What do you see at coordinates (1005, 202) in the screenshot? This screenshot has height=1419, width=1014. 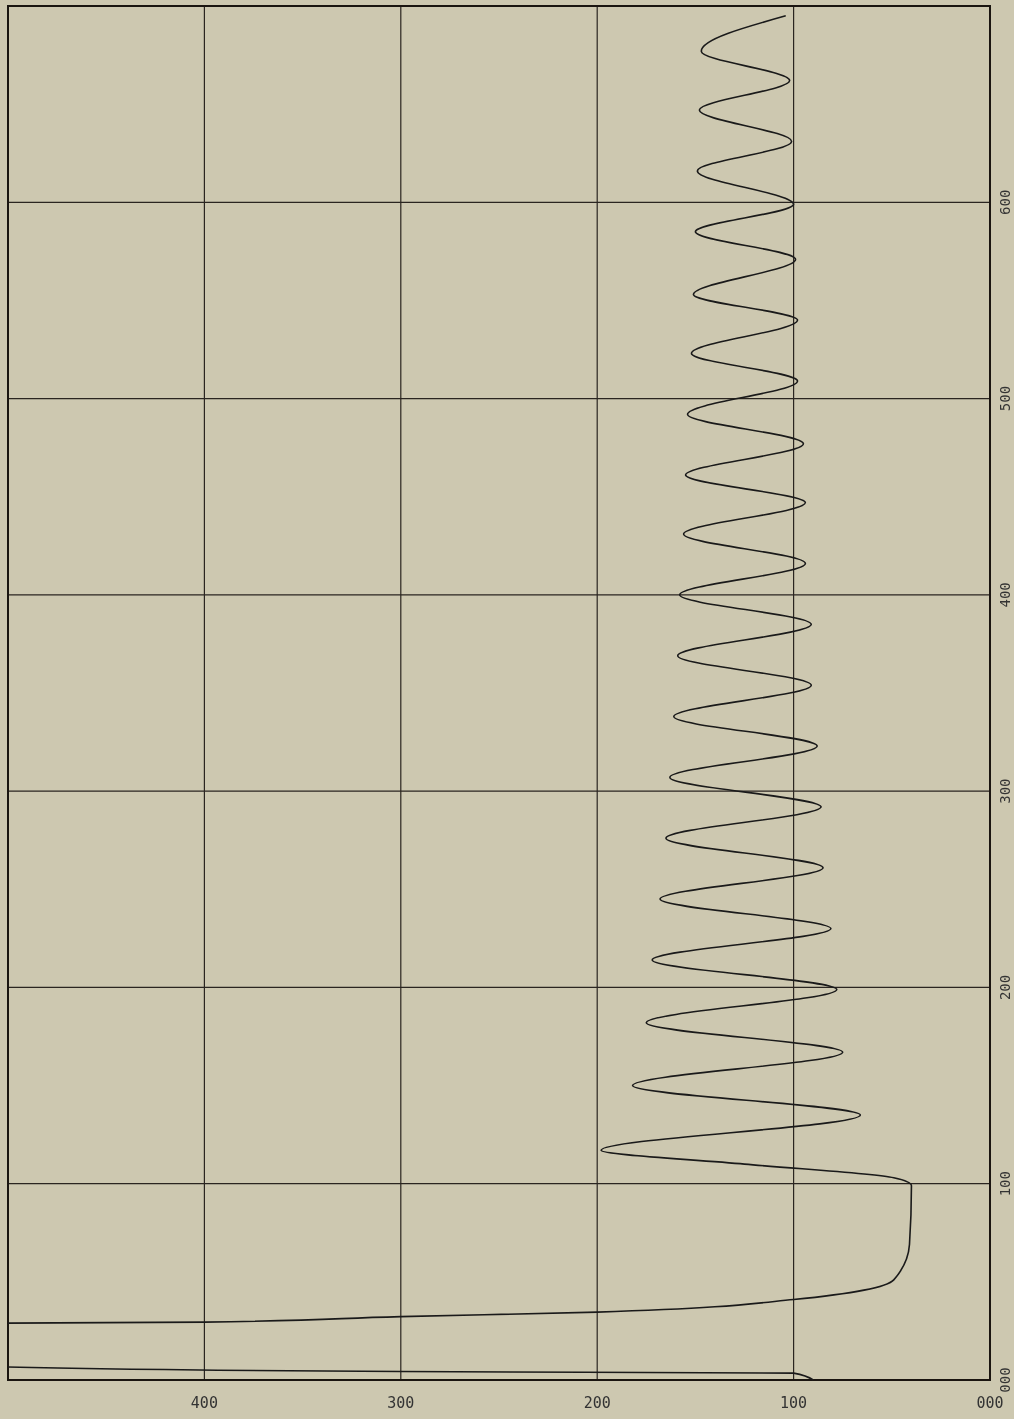 I see `y-tick-label: 600` at bounding box center [1005, 202].